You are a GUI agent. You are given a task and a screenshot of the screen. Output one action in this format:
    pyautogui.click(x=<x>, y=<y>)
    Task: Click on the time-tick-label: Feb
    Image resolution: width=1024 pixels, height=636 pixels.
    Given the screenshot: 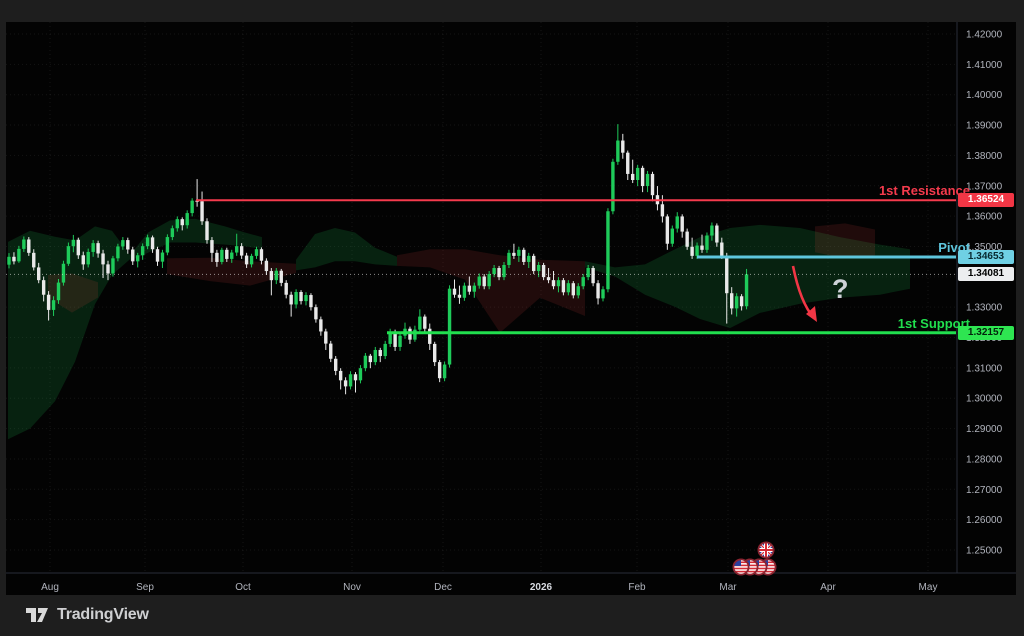 What is the action you would take?
    pyautogui.click(x=637, y=587)
    